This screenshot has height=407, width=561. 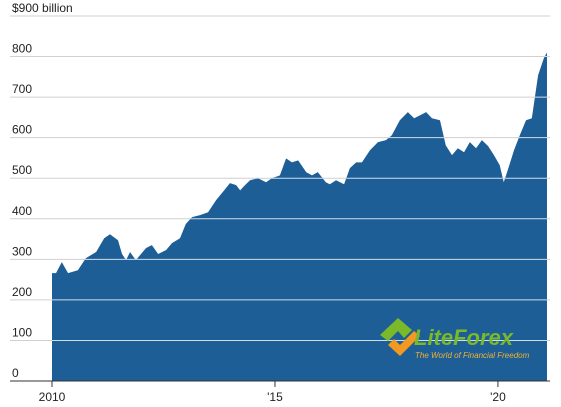 I want to click on y-tick-label: 500, so click(x=22, y=170).